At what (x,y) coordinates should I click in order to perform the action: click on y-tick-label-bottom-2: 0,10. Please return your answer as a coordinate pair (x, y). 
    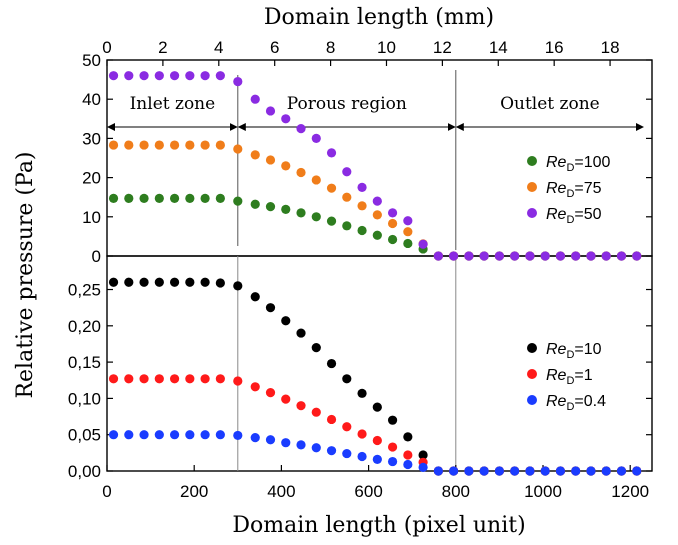
    Looking at the image, I should click on (84, 398).